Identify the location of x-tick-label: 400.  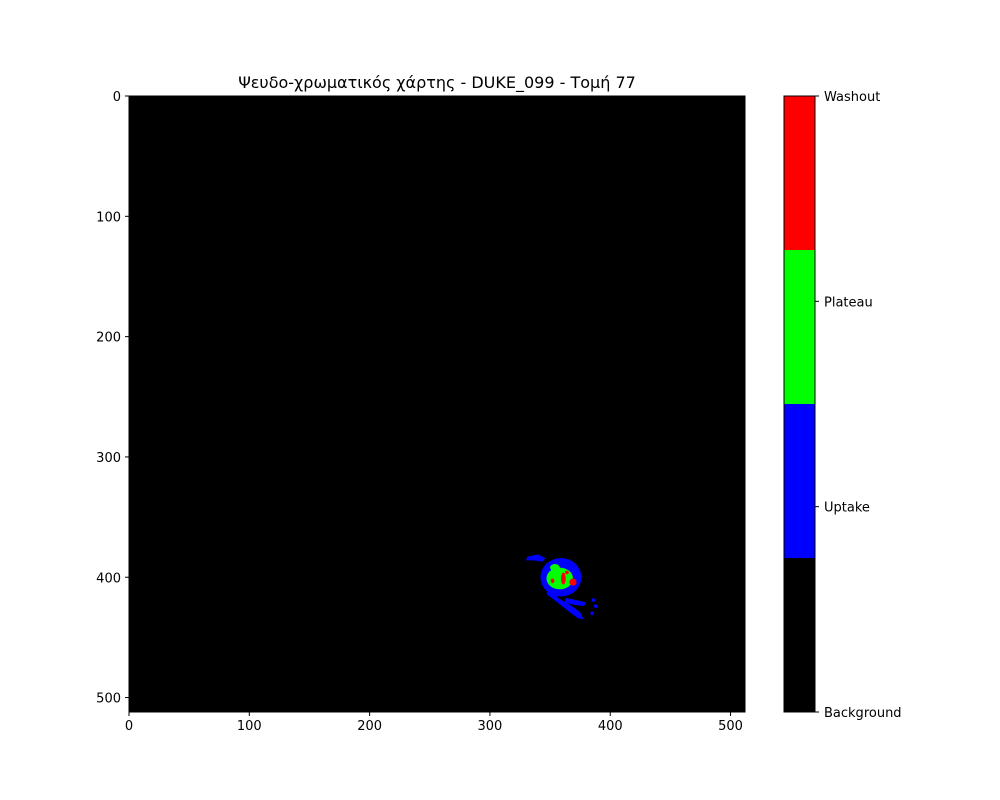
(610, 726).